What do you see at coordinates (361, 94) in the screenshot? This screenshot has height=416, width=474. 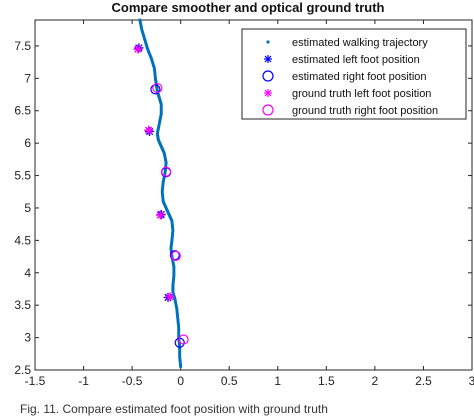 I see `legend-label-gt-left: ground truth left foot position` at bounding box center [361, 94].